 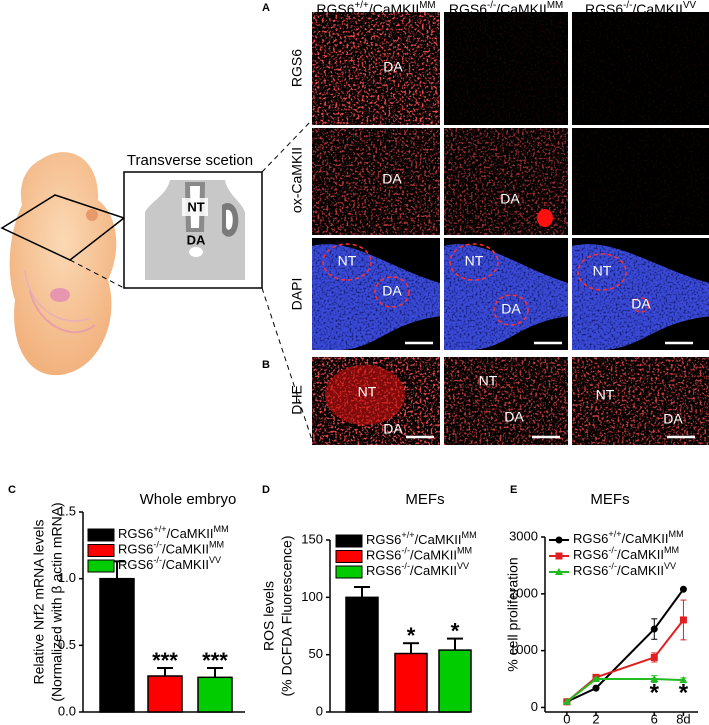 What do you see at coordinates (63, 264) in the screenshot?
I see `embryo-schematic` at bounding box center [63, 264].